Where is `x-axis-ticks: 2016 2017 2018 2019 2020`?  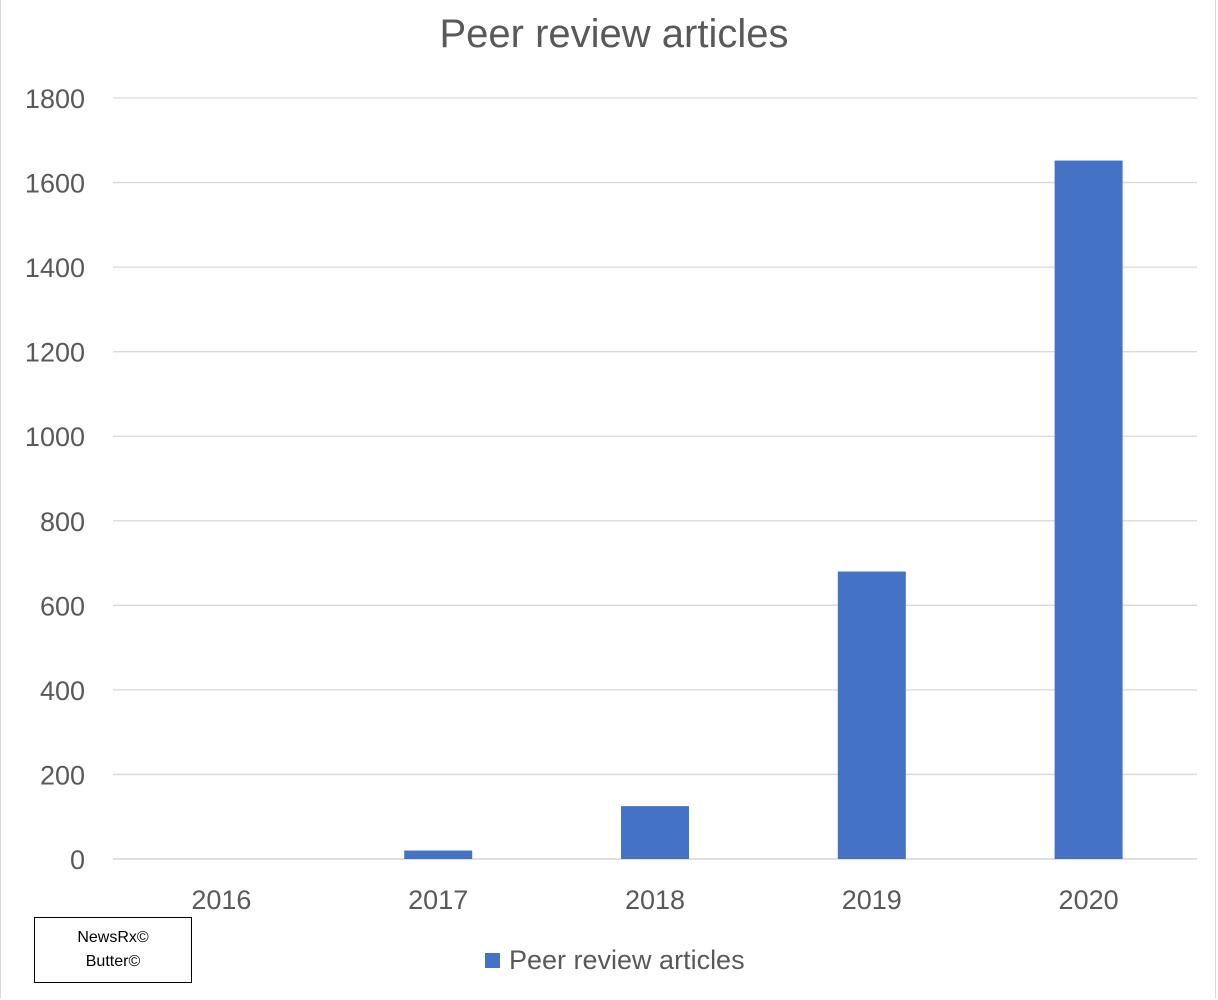
x-axis-ticks: 2016 2017 2018 2019 2020 is located at coordinates (654, 900).